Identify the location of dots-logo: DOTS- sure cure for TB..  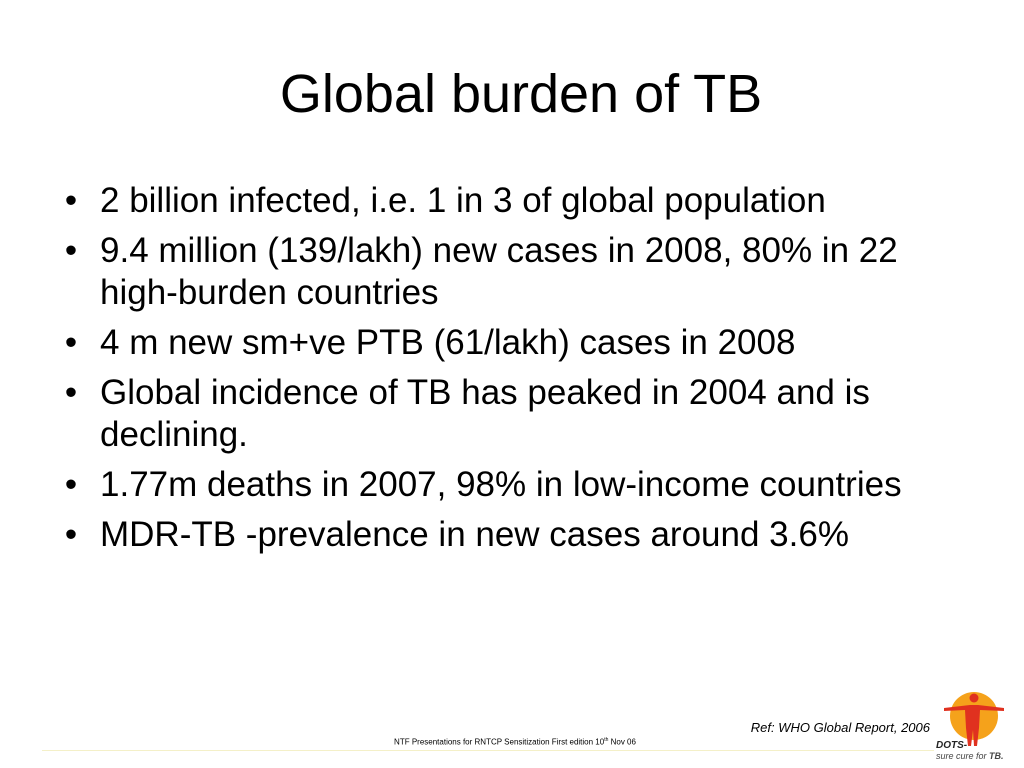
(975, 727).